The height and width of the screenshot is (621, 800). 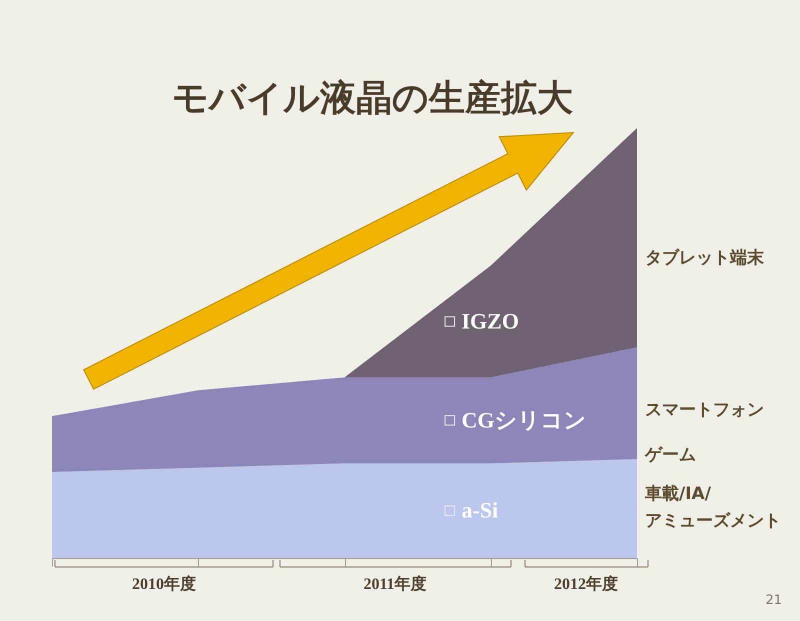 I want to click on legend-label: IGZO, so click(x=490, y=321).